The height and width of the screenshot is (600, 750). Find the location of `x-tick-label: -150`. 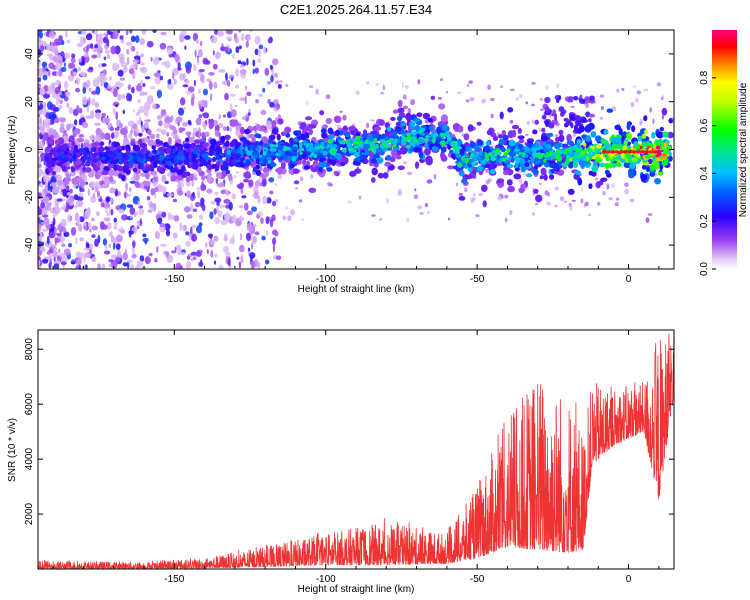

x-tick-label: -150 is located at coordinates (174, 279).